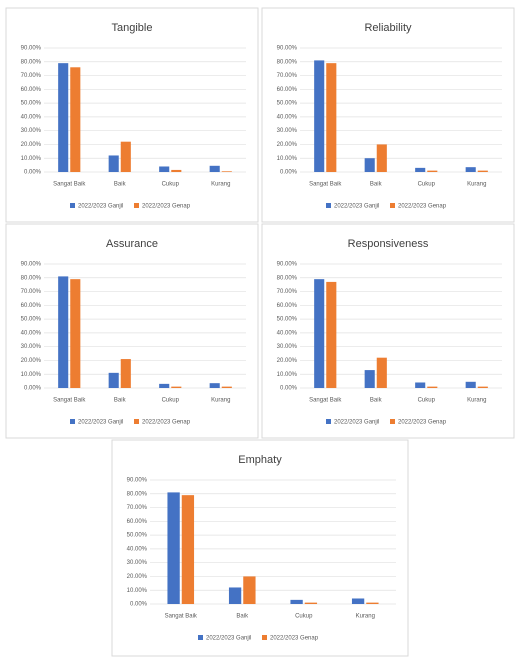  Describe the element at coordinates (388, 28) in the screenshot. I see `chart-title: Reliability` at that location.